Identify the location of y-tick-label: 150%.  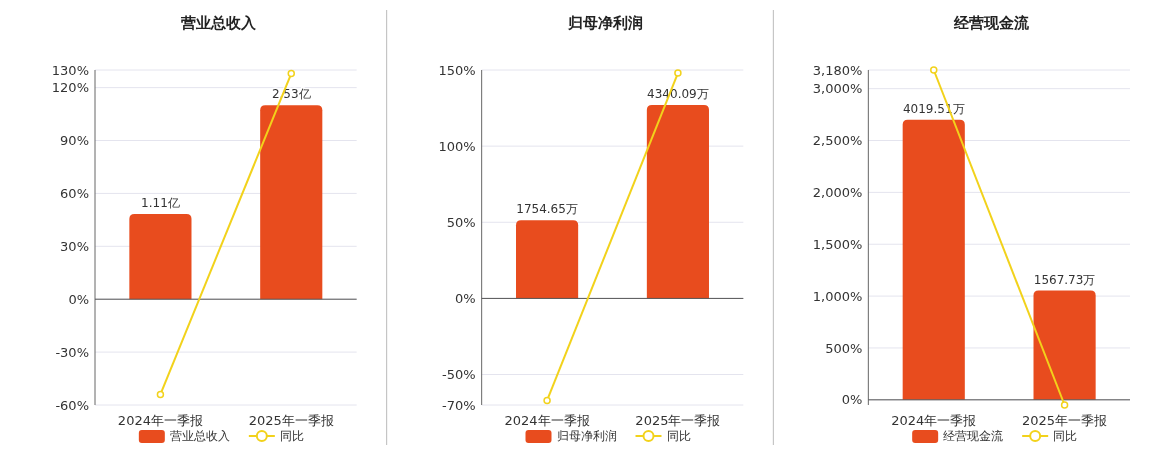
(457, 70).